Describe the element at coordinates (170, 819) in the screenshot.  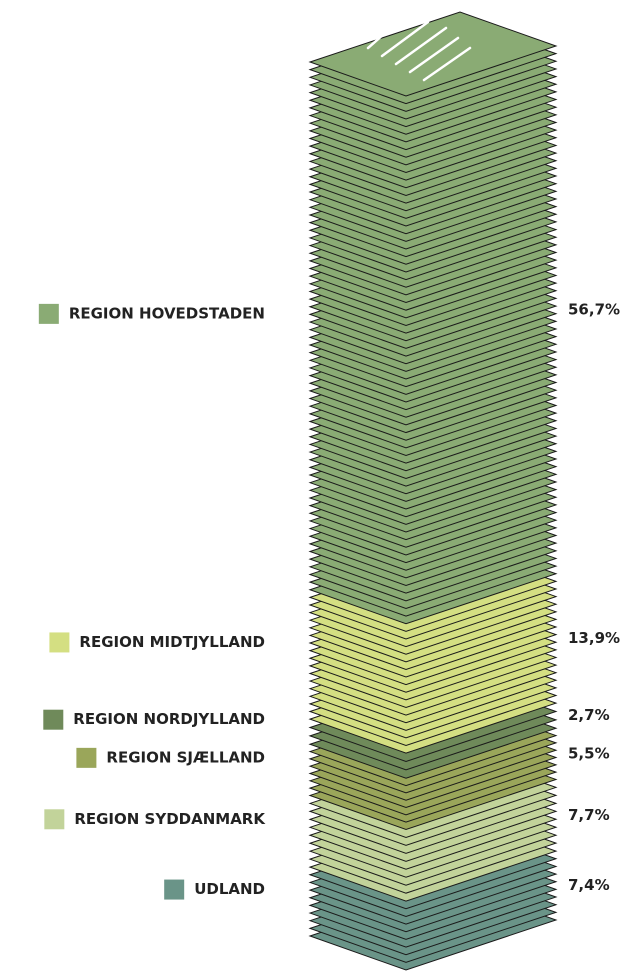
I see `legend-label: REGION SYDDANMARK` at that location.